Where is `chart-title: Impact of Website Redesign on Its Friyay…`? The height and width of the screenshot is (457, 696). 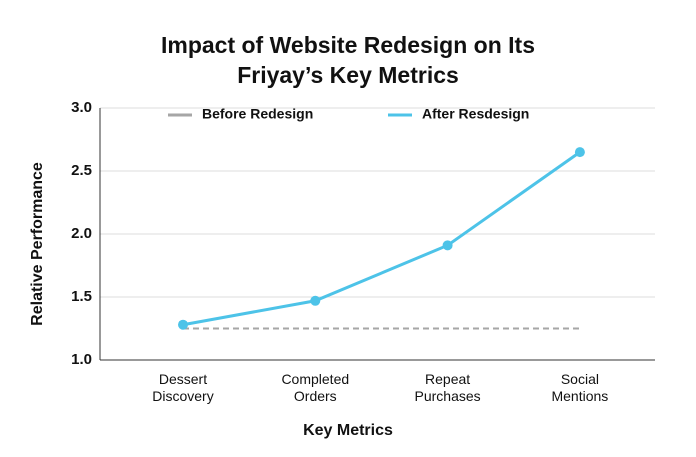 chart-title: Impact of Website Redesign on Its Friyay… is located at coordinates (348, 60).